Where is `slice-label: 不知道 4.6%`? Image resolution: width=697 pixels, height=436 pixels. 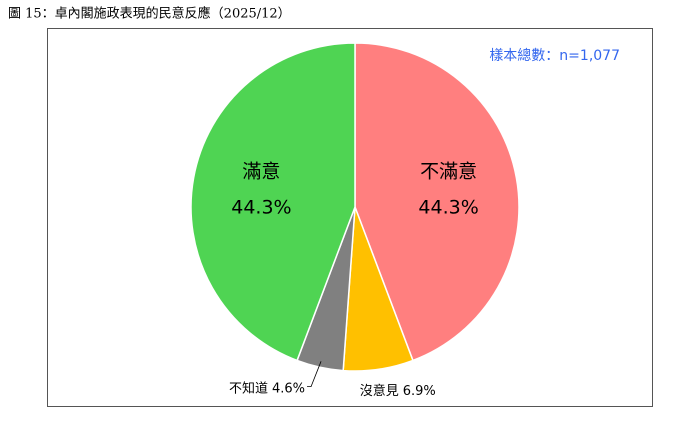 slice-label: 不知道 4.6% is located at coordinates (267, 388).